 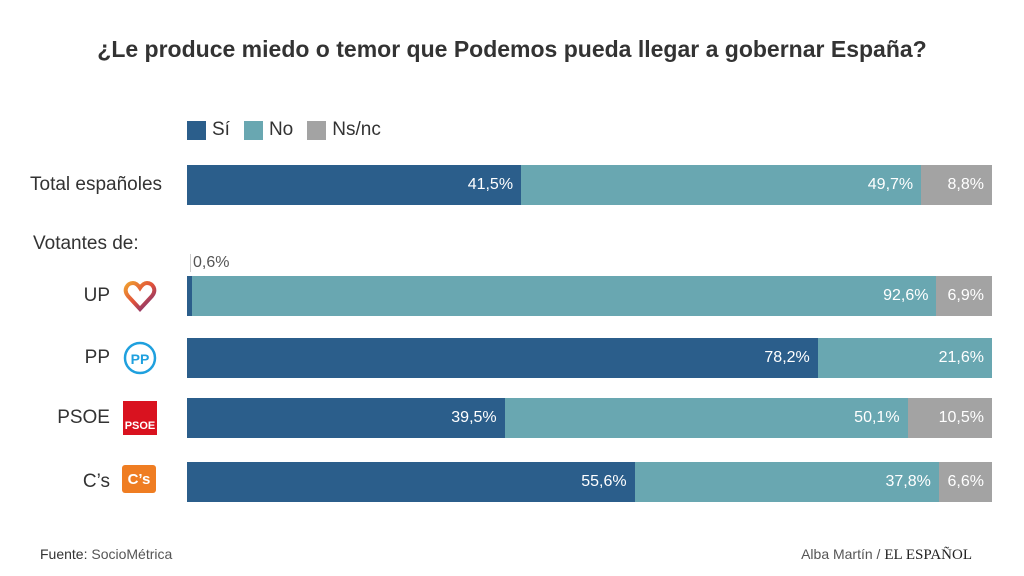 I want to click on data-label: 8,8%, so click(x=965, y=184).